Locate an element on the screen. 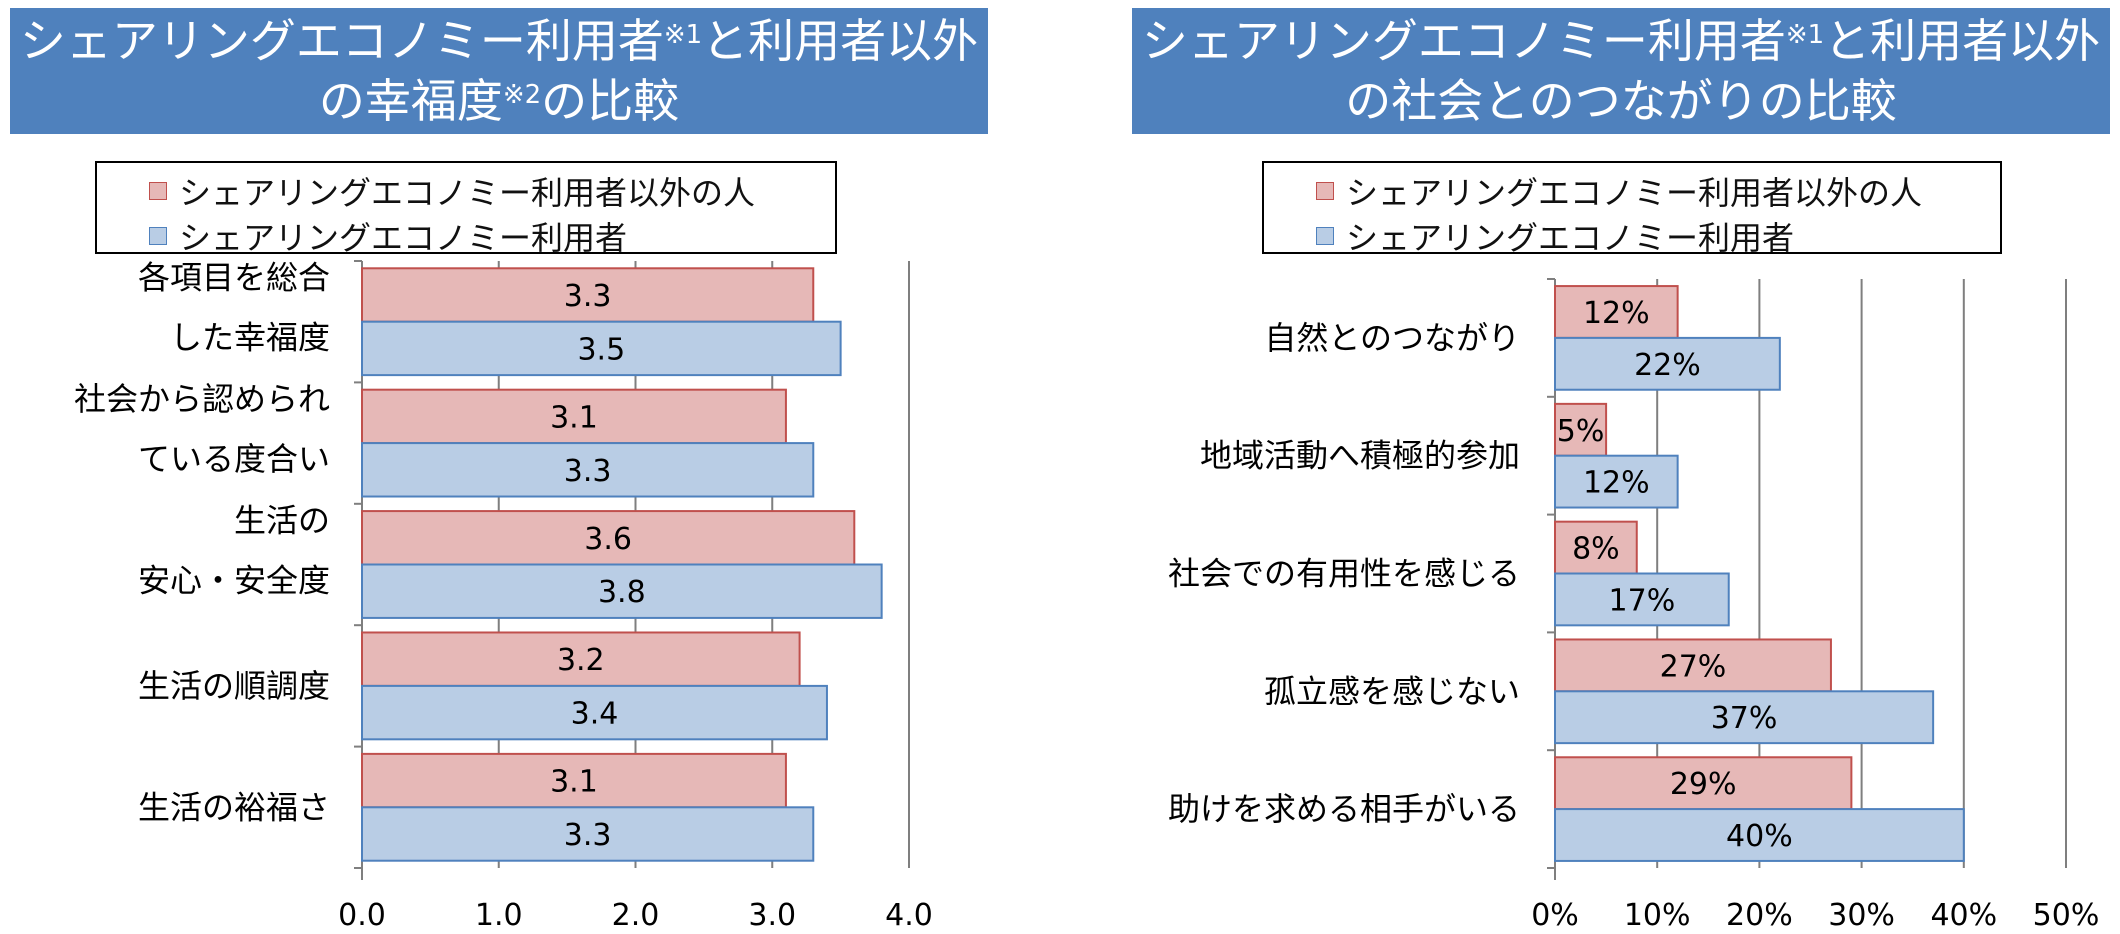  right-bar-value-label: 8% is located at coordinates (1596, 549).